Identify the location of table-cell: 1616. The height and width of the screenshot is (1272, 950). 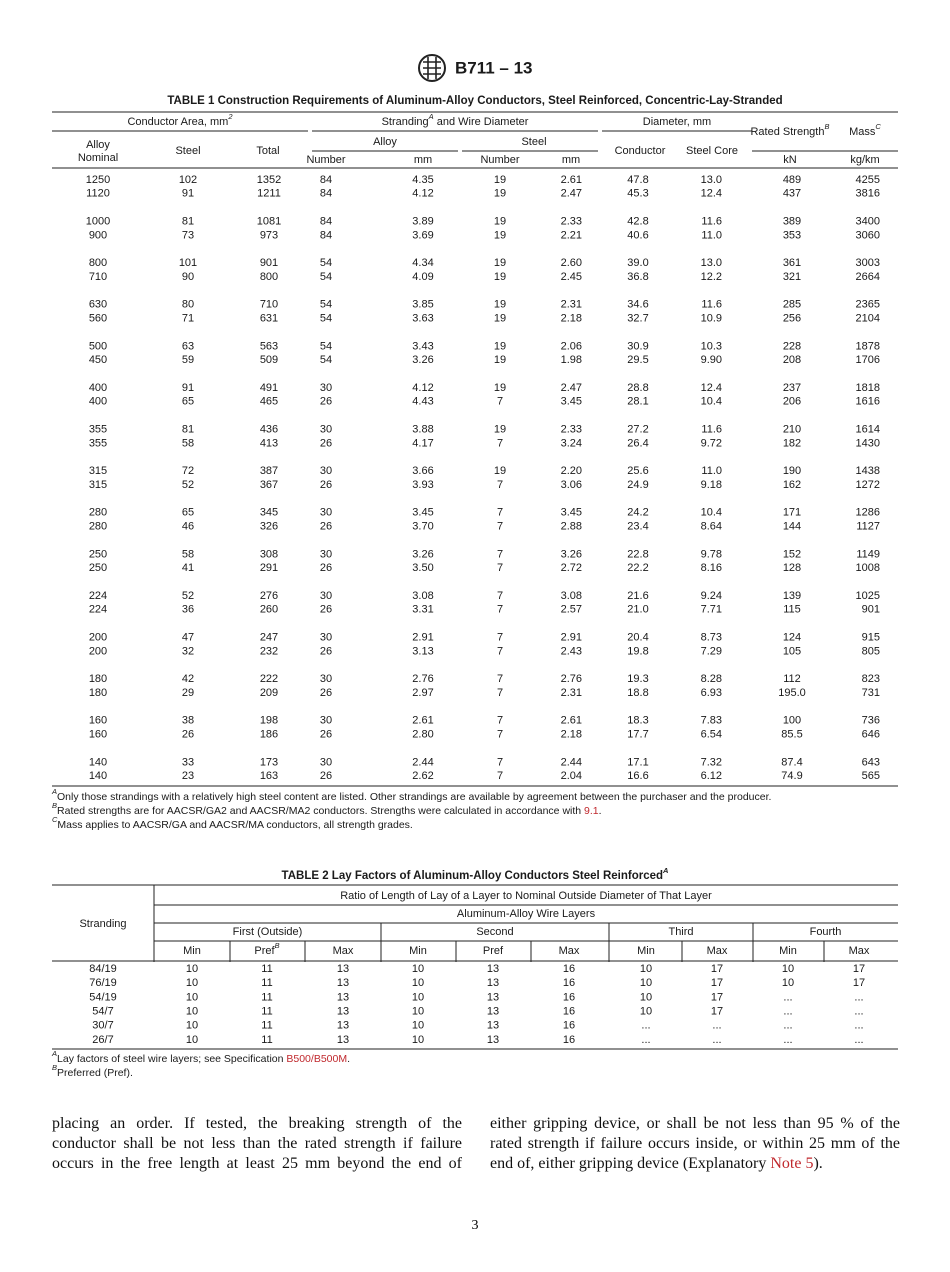
(868, 402).